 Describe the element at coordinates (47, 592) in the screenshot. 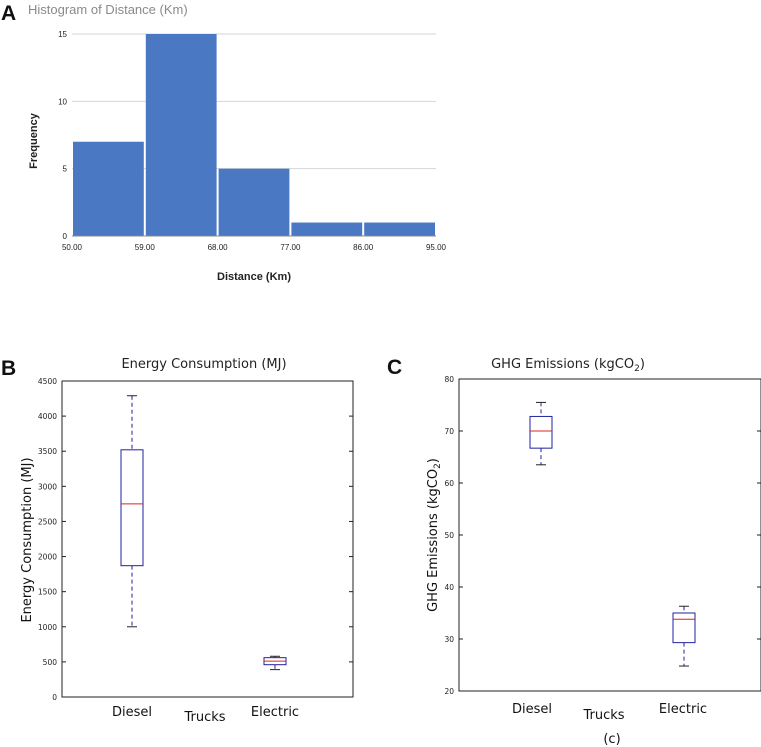

I see `energy-tick-label: 1500` at that location.